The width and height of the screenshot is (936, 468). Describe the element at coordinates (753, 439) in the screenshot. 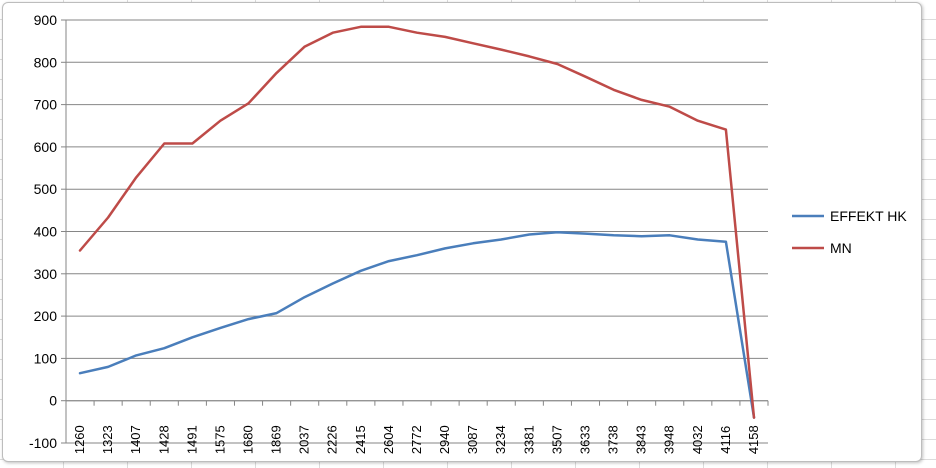

I see `x-tick-label: 4158` at that location.